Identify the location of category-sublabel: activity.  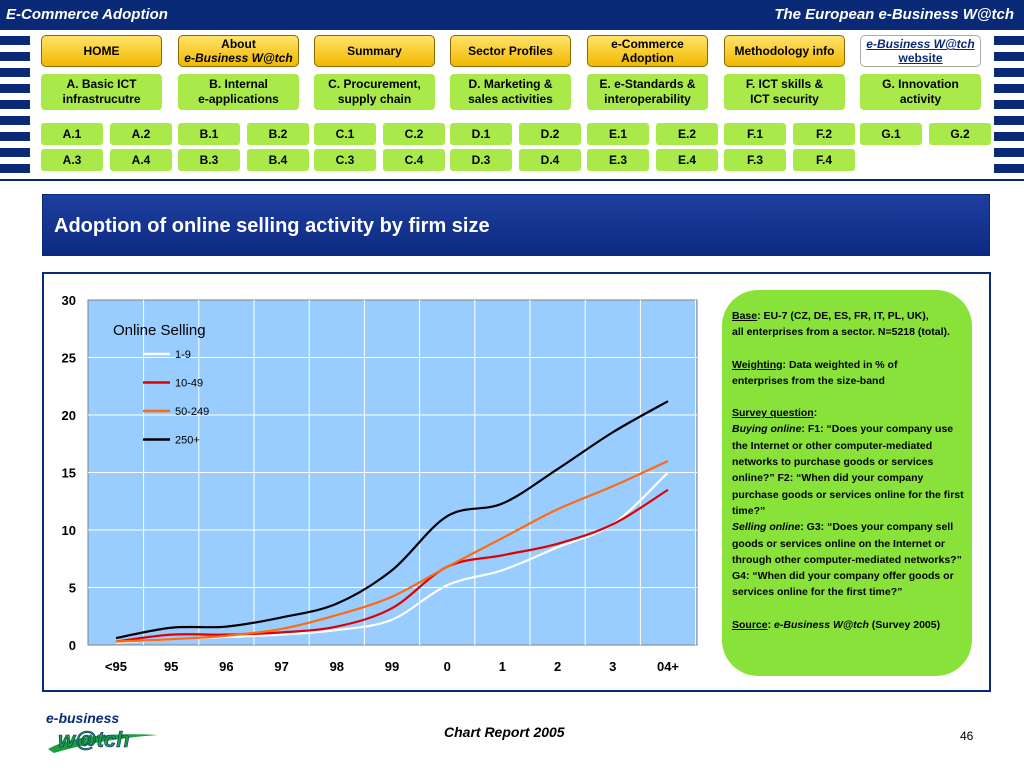
(920, 99).